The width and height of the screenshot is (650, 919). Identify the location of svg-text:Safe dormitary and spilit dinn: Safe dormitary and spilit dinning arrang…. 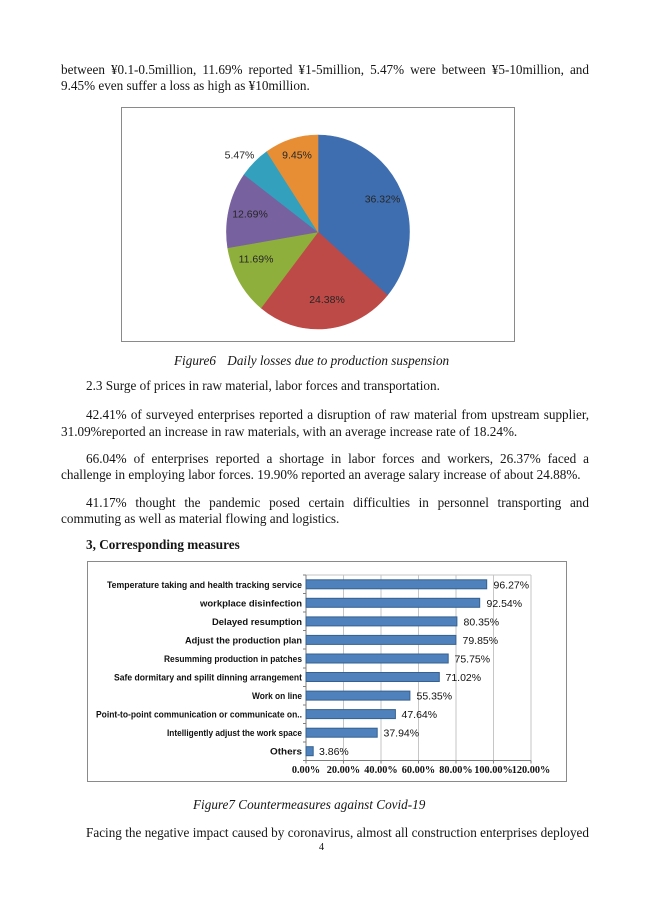
(208, 678).